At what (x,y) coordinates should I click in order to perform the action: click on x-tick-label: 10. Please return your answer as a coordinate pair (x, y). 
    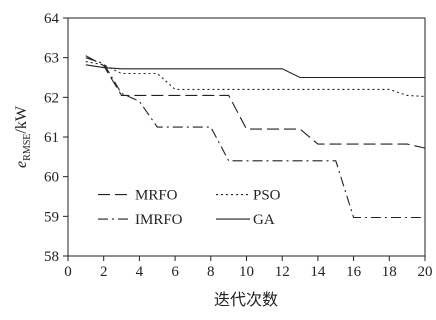
    Looking at the image, I should click on (246, 272).